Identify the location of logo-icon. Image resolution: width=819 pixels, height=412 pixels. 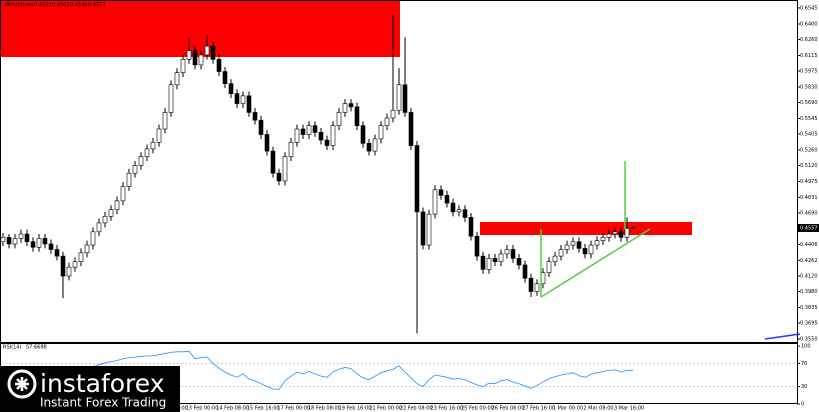
(22, 384).